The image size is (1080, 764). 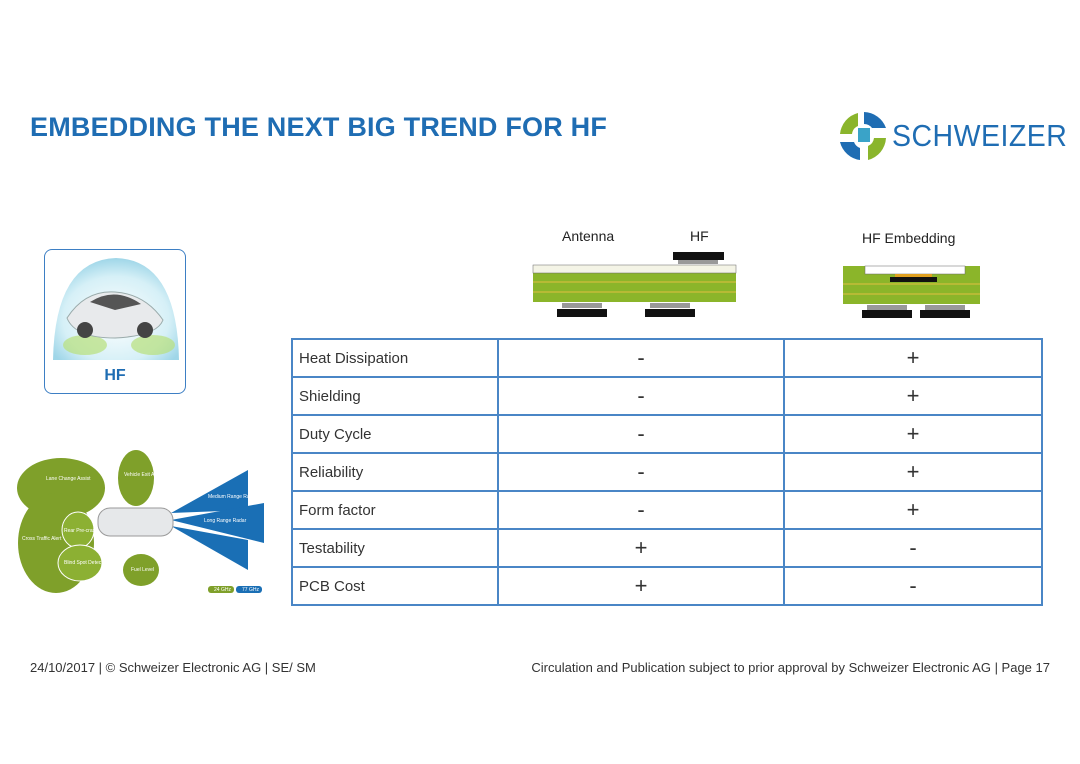 What do you see at coordinates (222, 590) in the screenshot?
I see `radar-legend: 24 GHz` at bounding box center [222, 590].